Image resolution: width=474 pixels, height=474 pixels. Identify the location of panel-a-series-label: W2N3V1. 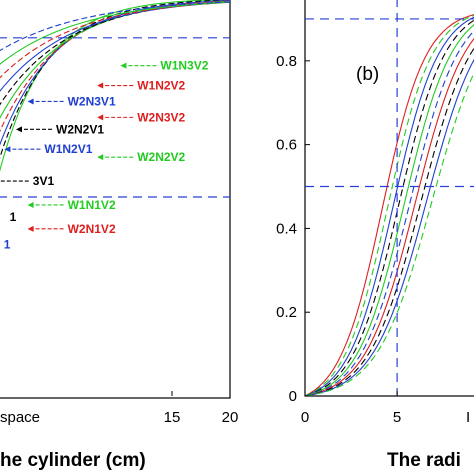
(92, 101).